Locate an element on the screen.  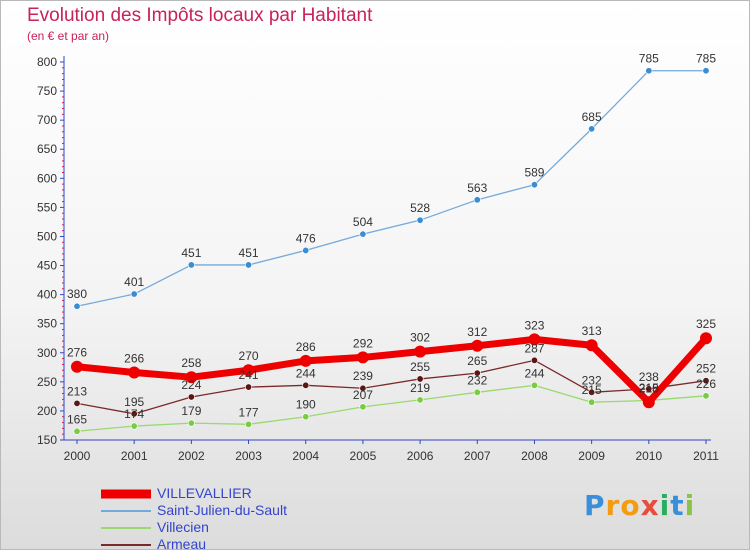
x-tick-label: 2011 is located at coordinates (706, 456).